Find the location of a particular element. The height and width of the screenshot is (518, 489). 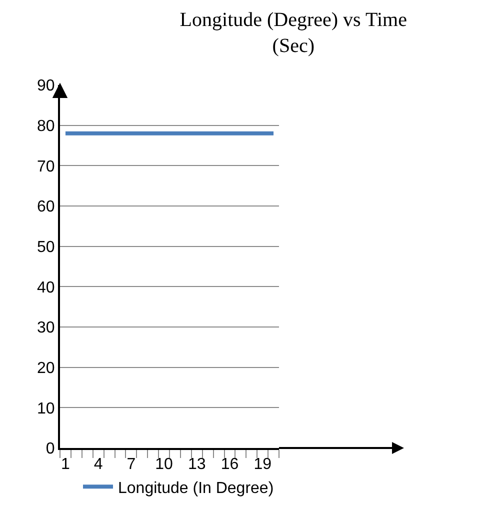

y-tick-label: 80 is located at coordinates (46, 126).